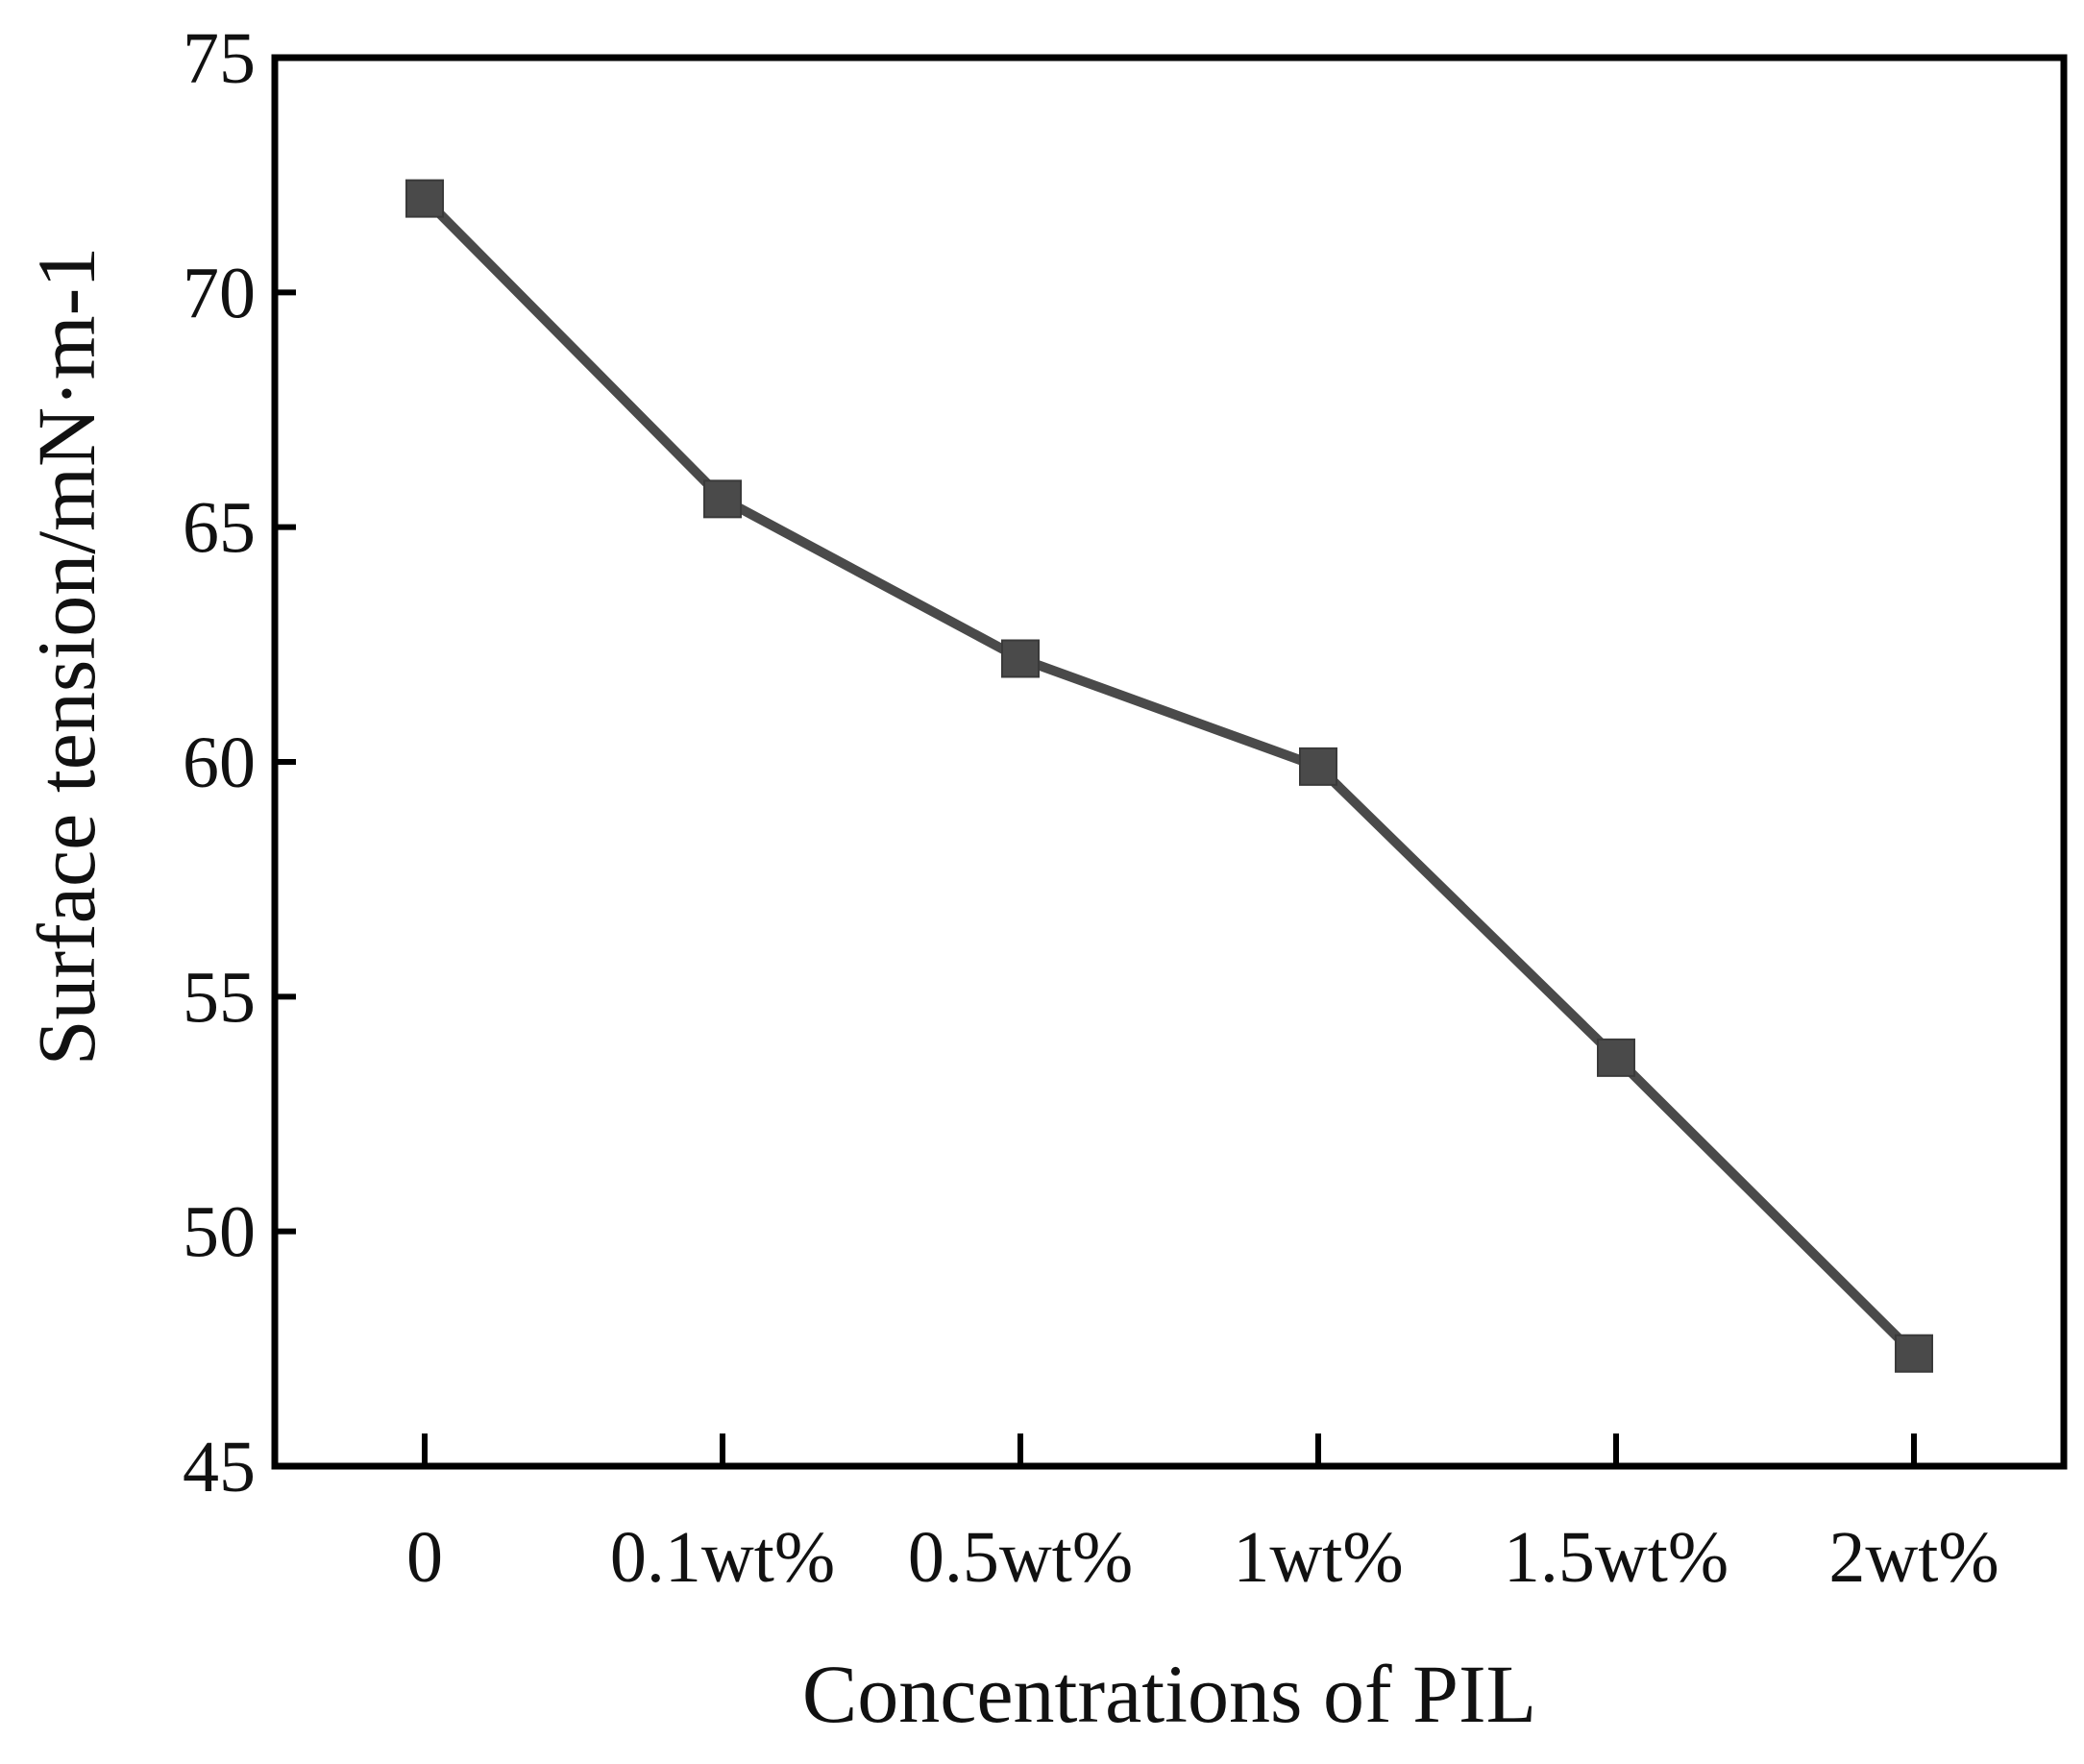 The height and width of the screenshot is (1764, 2084). I want to click on x-tick-label: 0.5wt%, so click(1020, 1558).